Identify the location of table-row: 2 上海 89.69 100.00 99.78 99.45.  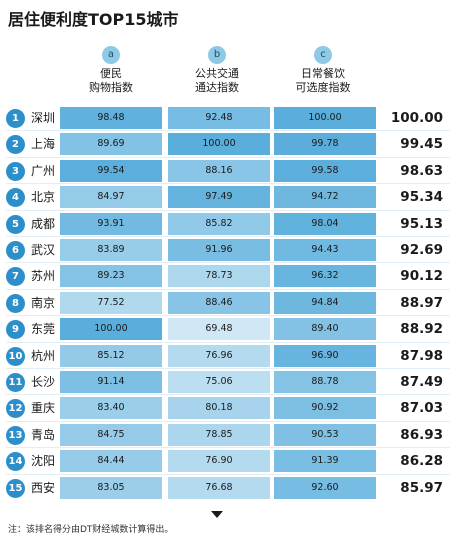
(225, 144).